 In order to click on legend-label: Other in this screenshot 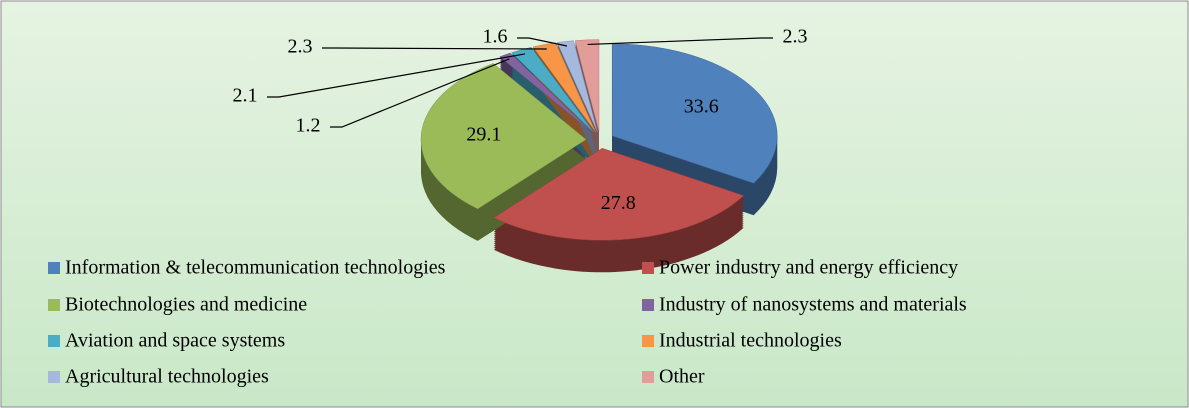, I will do `click(682, 377)`.